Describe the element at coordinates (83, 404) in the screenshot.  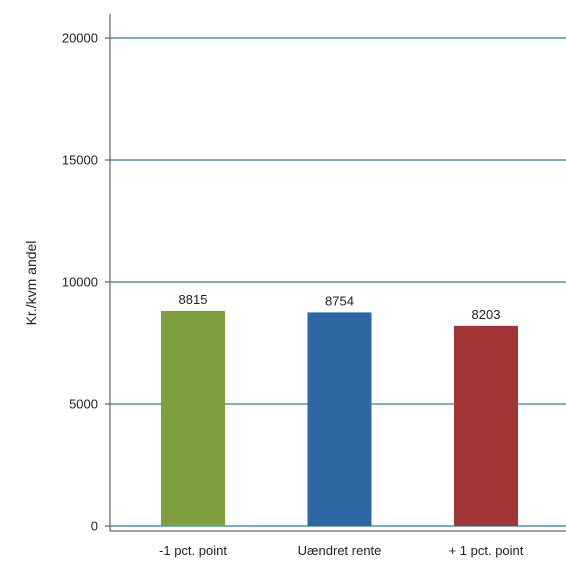
I see `y-tick-label: 5000` at that location.